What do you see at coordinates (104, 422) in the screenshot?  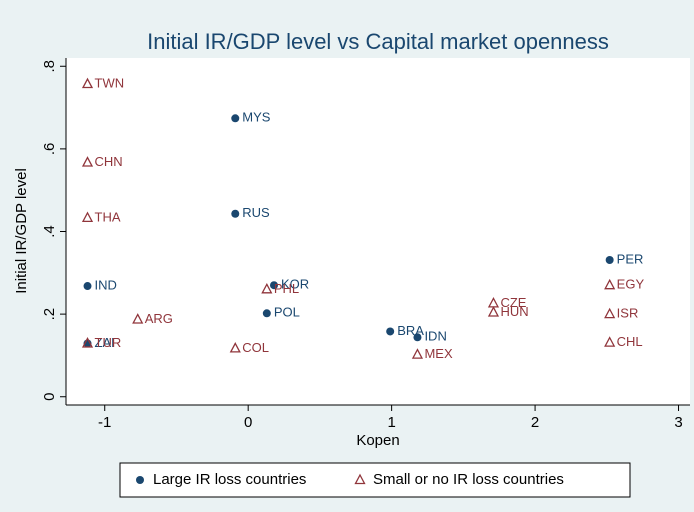 I see `x-tick-label: -1` at bounding box center [104, 422].